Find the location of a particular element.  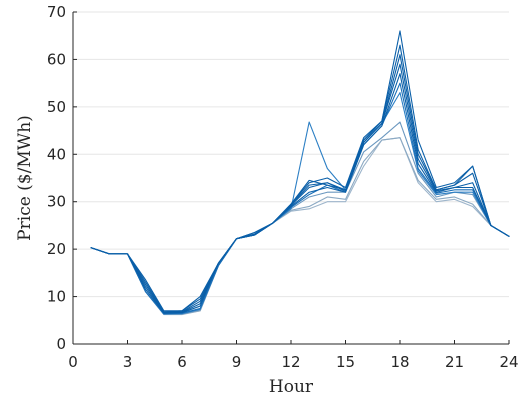

y-tick-label: 70 is located at coordinates (56, 12).